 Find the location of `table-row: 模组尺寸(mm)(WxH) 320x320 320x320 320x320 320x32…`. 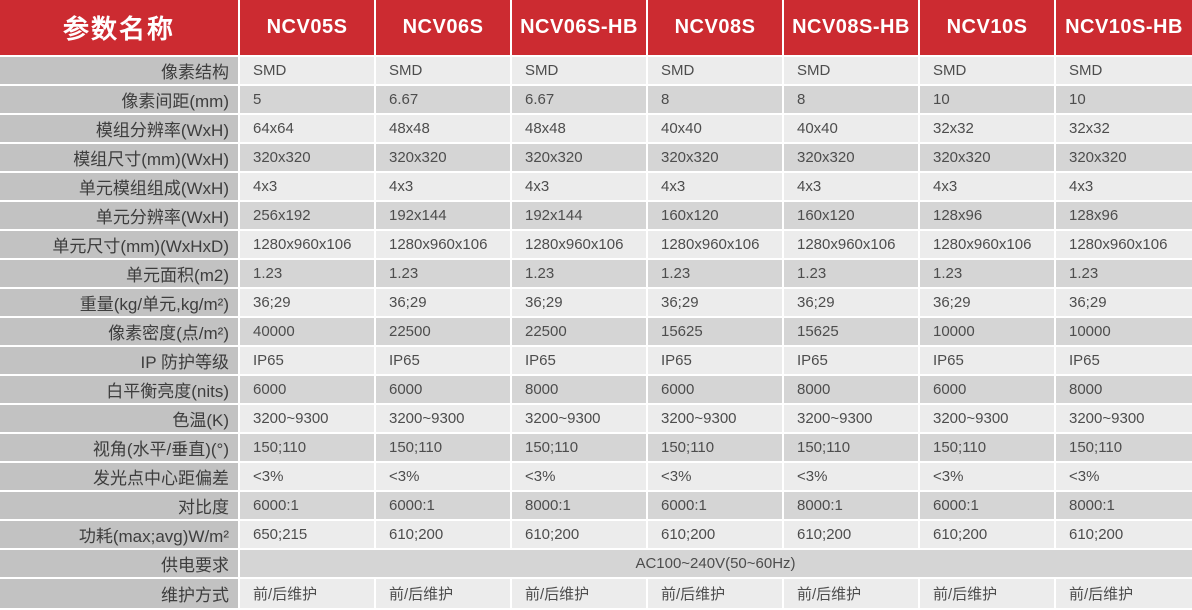

table-row: 模组尺寸(mm)(WxH) 320x320 320x320 320x320 320x32… is located at coordinates (596, 158).